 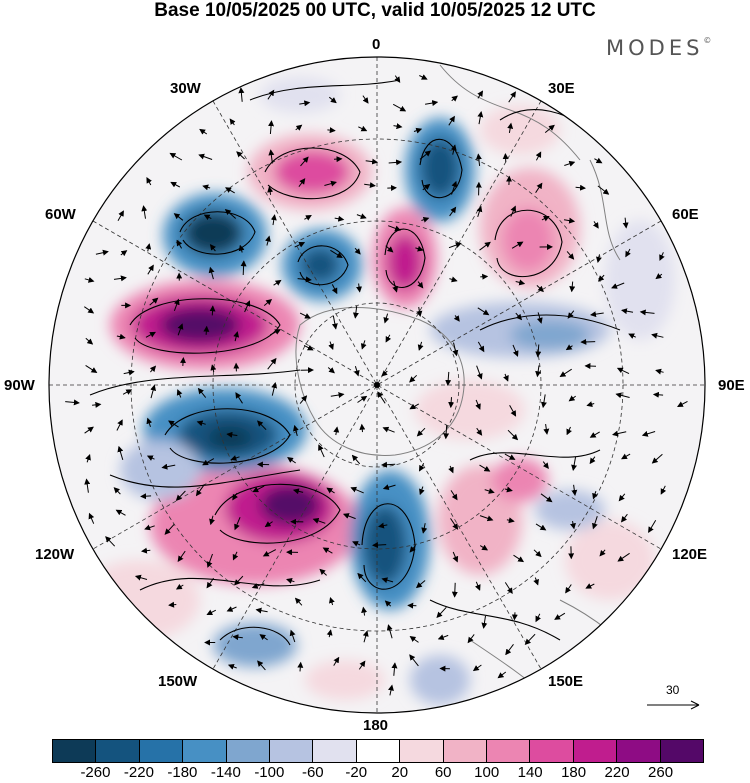 What do you see at coordinates (60, 214) in the screenshot?
I see `label-lon-60w: 60W` at bounding box center [60, 214].